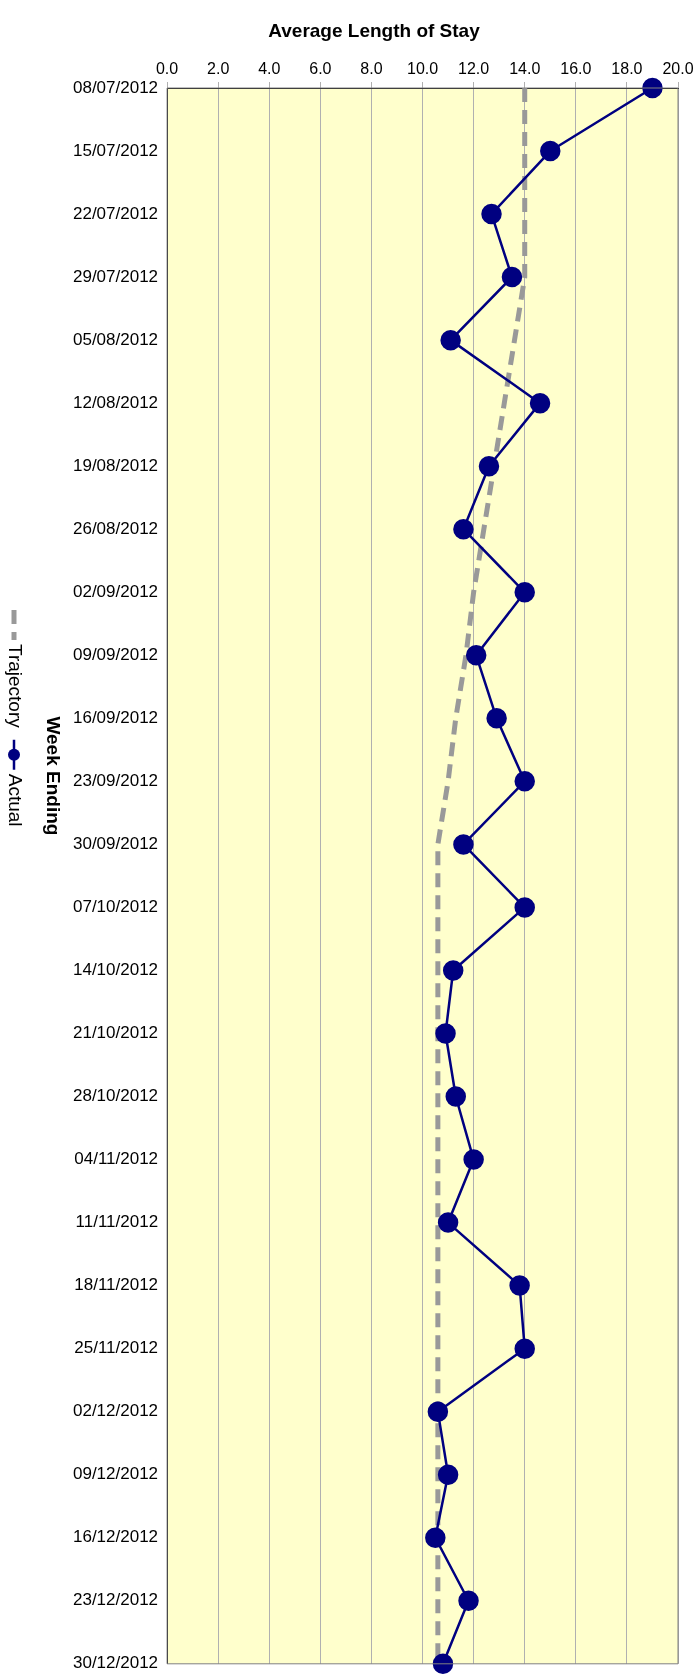 This screenshot has width=698, height=1677. What do you see at coordinates (115, 528) in the screenshot?
I see `y-tick-label: 26/08/2012` at bounding box center [115, 528].